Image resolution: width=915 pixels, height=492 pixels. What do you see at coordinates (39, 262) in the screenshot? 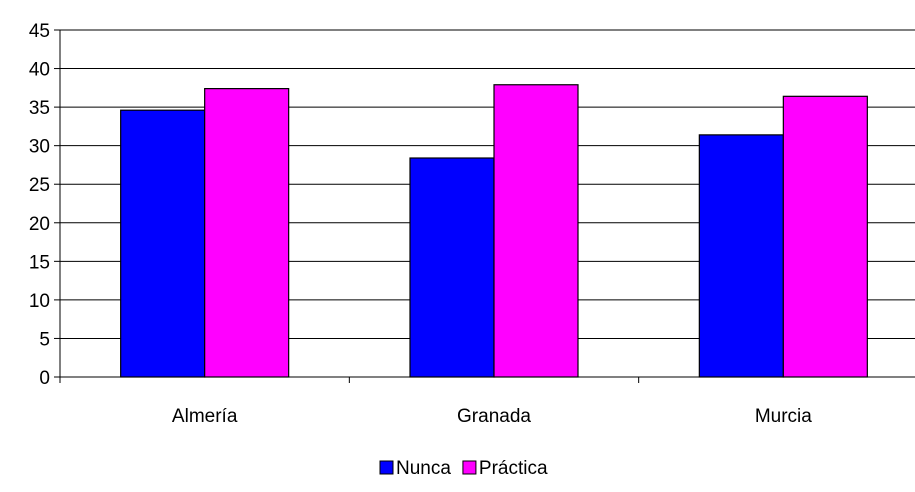
I see `y-tick-label: 15` at bounding box center [39, 262].